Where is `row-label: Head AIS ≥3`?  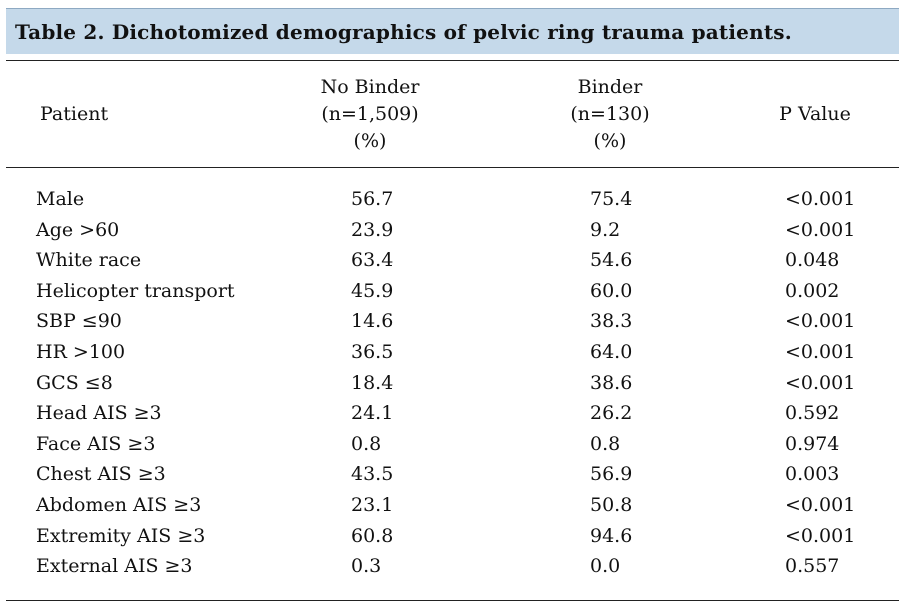 row-label: Head AIS ≥3 is located at coordinates (99, 413).